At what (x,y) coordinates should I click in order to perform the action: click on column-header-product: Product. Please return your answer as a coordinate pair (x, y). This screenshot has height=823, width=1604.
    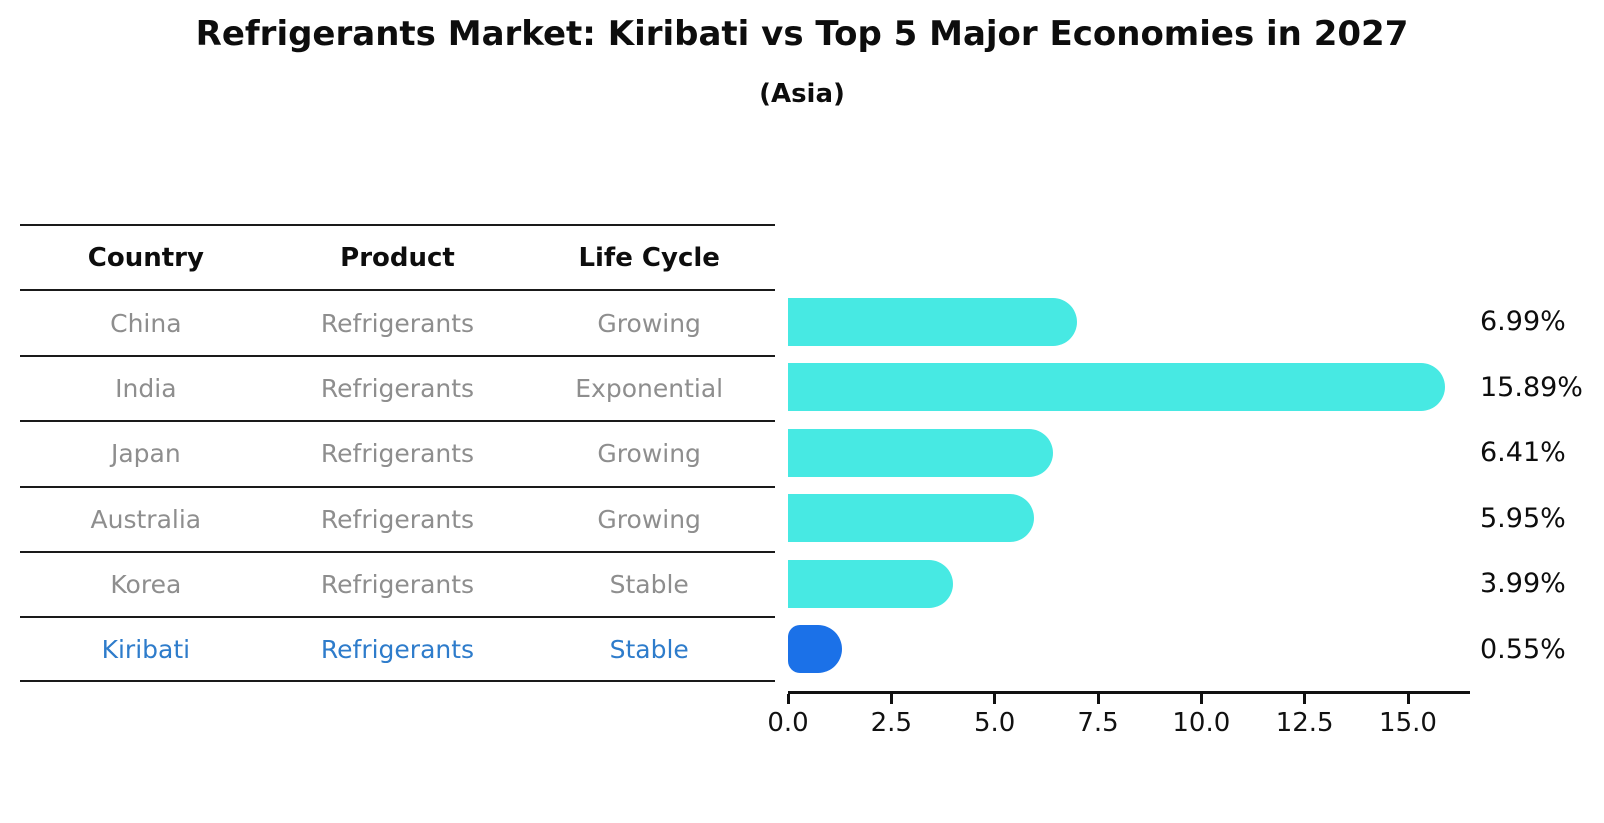
    Looking at the image, I should click on (397, 257).